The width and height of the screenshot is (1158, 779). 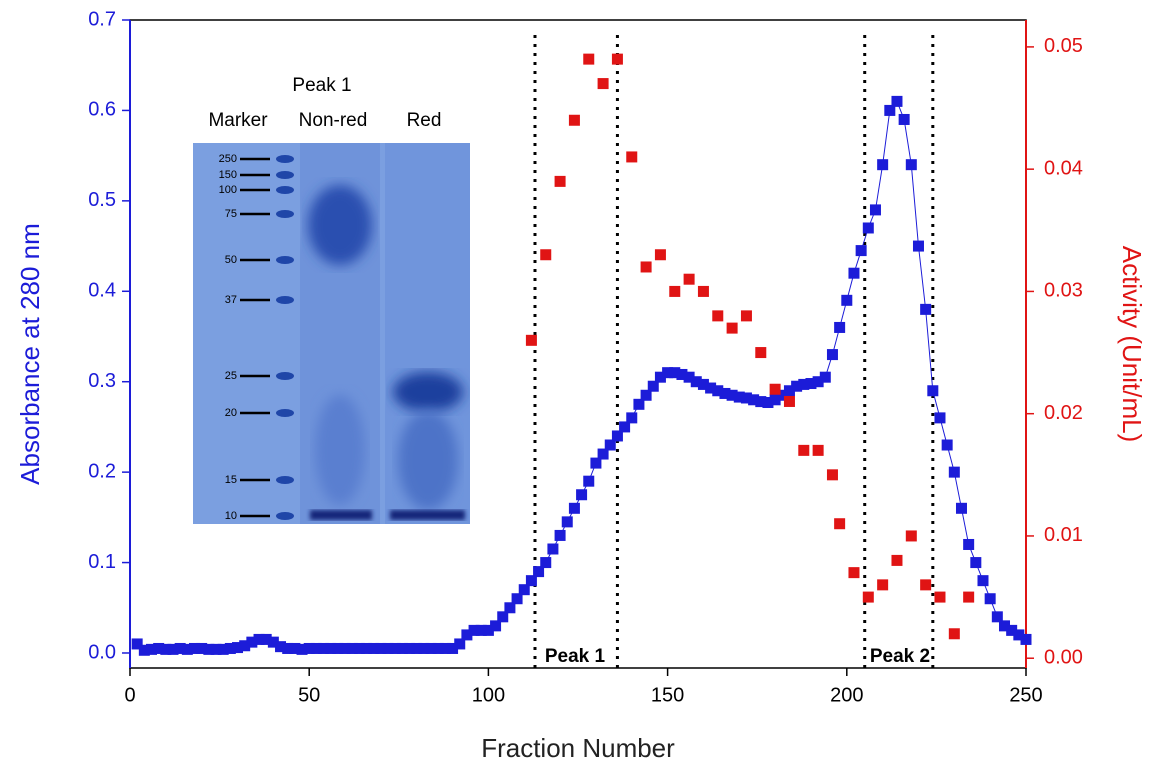 What do you see at coordinates (331, 333) in the screenshot?
I see `gel-inset` at bounding box center [331, 333].